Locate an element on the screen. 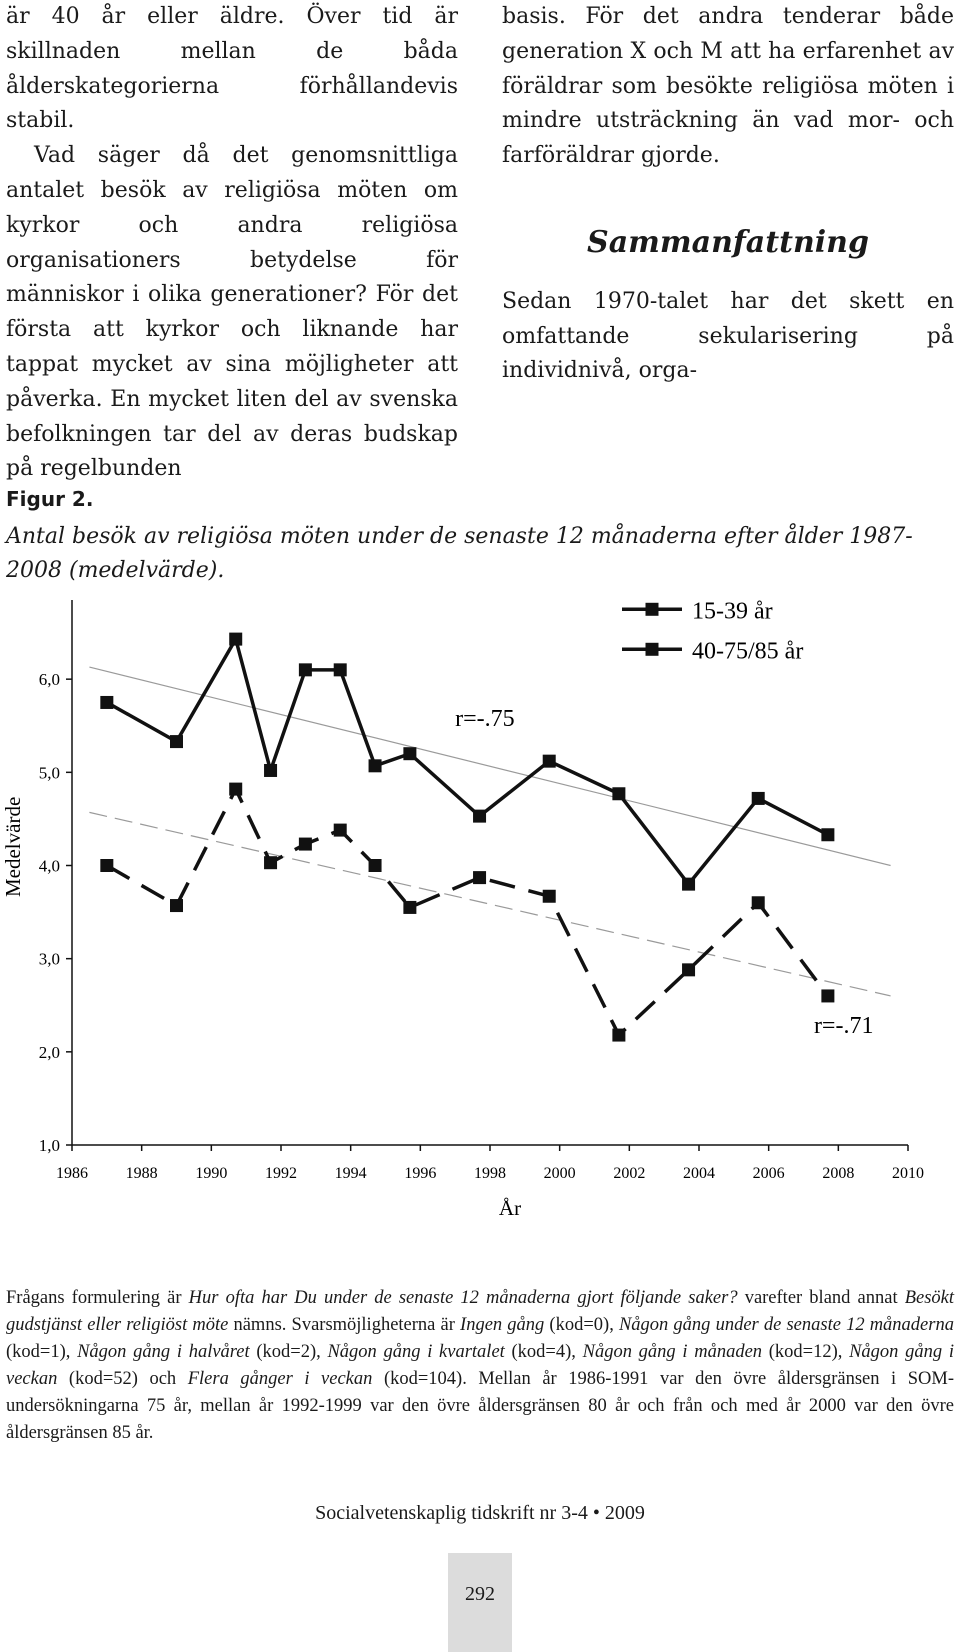 The width and height of the screenshot is (960, 1652). footnote-segment: Flera gånger i veckan is located at coordinates (280, 1379).